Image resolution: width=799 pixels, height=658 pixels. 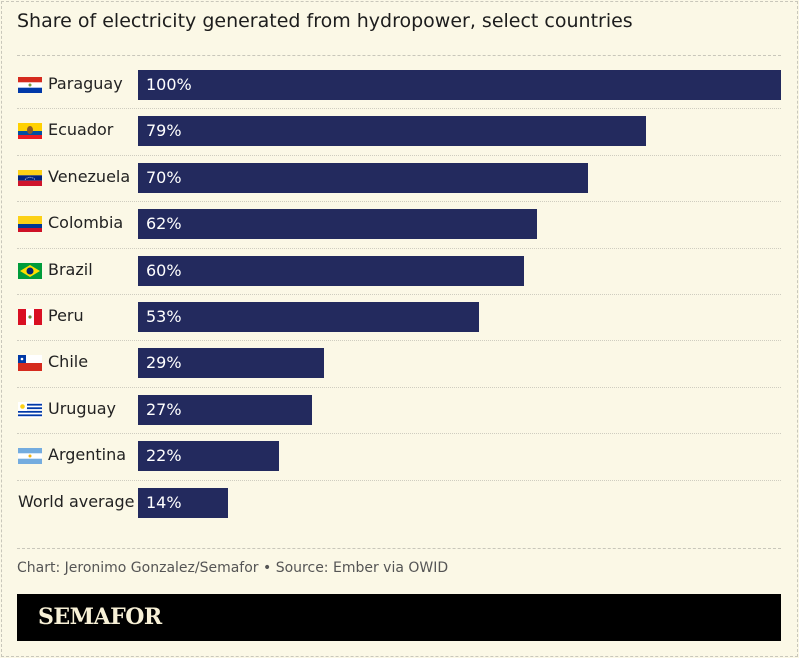 I want to click on bar: 60%, so click(x=331, y=270).